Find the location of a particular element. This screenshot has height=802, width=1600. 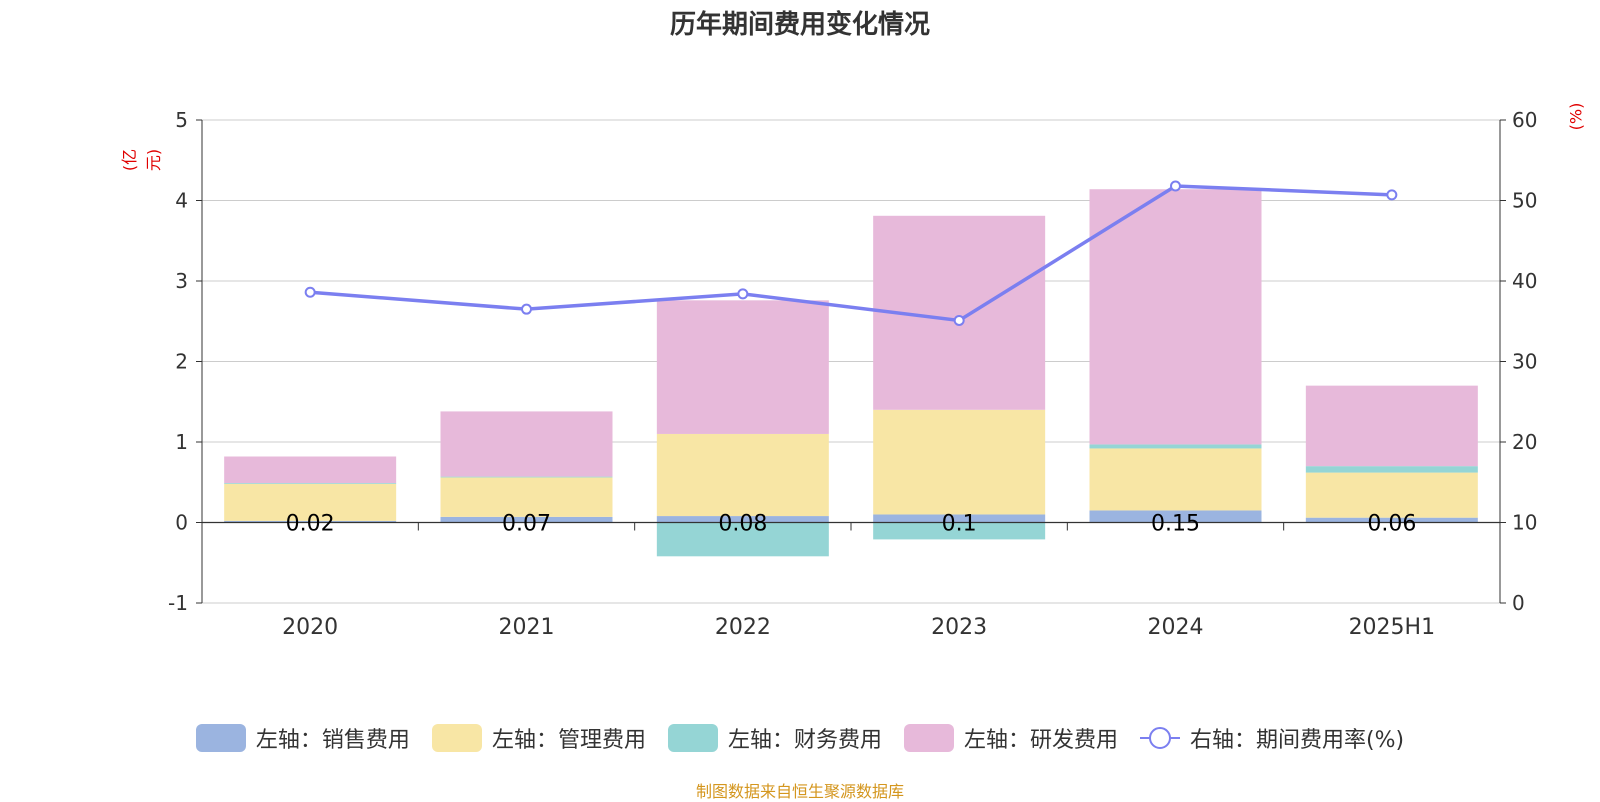

legend-label-rnd: 左轴：研发费用 is located at coordinates (1040, 740).